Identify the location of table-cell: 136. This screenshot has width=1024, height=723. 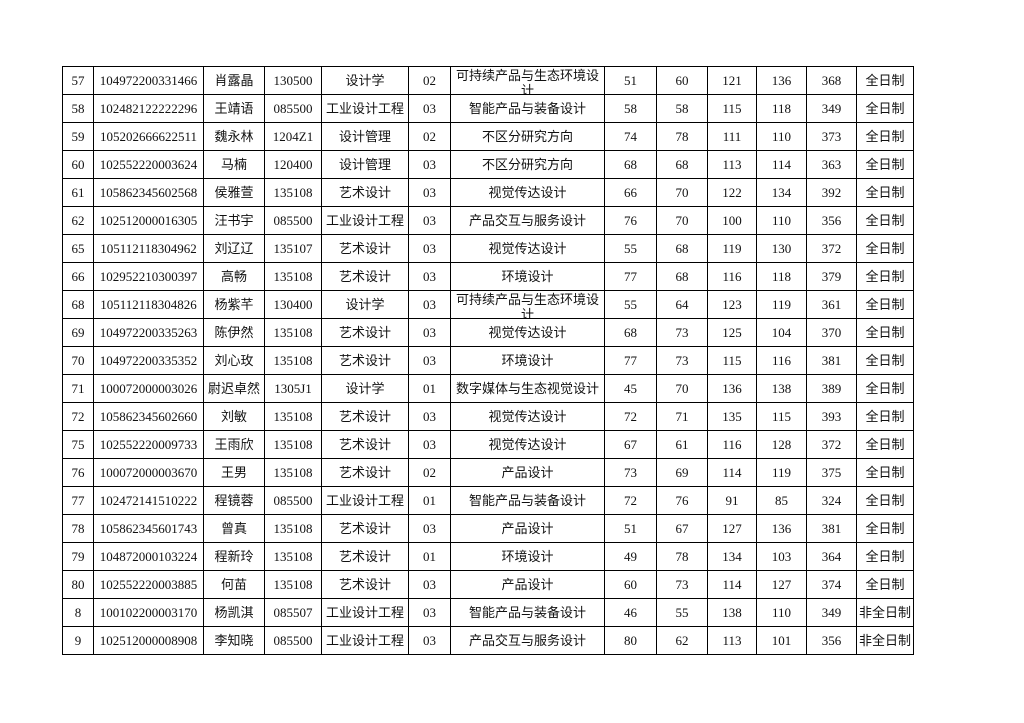
(781, 528).